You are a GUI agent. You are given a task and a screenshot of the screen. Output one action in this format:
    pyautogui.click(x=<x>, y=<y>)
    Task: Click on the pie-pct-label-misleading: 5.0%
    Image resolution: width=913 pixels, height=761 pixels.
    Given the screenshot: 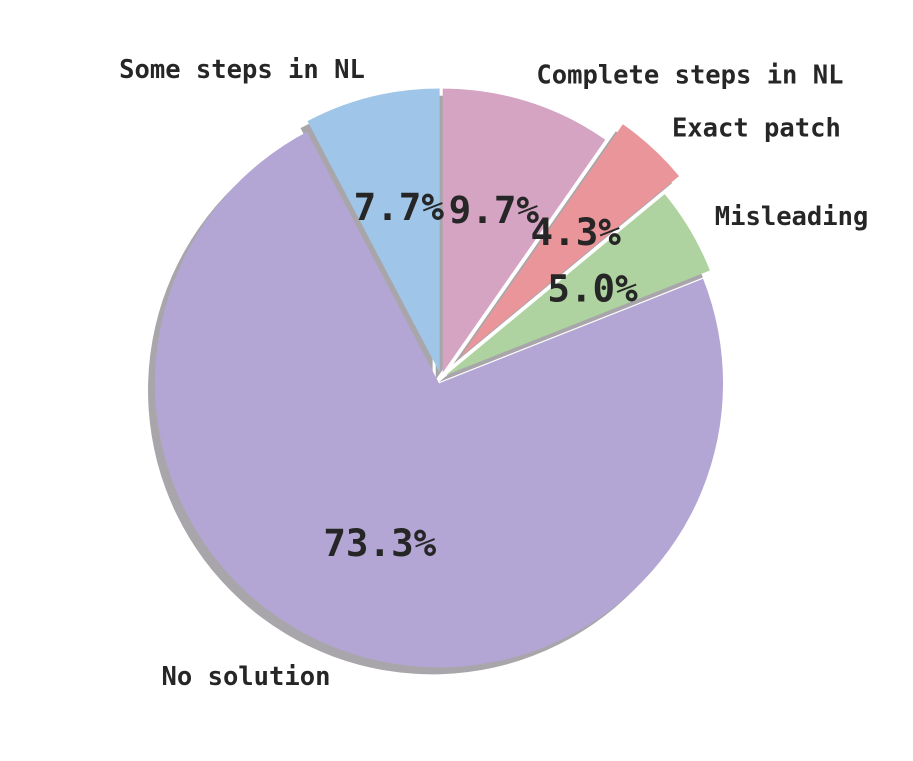 What is the action you would take?
    pyautogui.click(x=592, y=288)
    